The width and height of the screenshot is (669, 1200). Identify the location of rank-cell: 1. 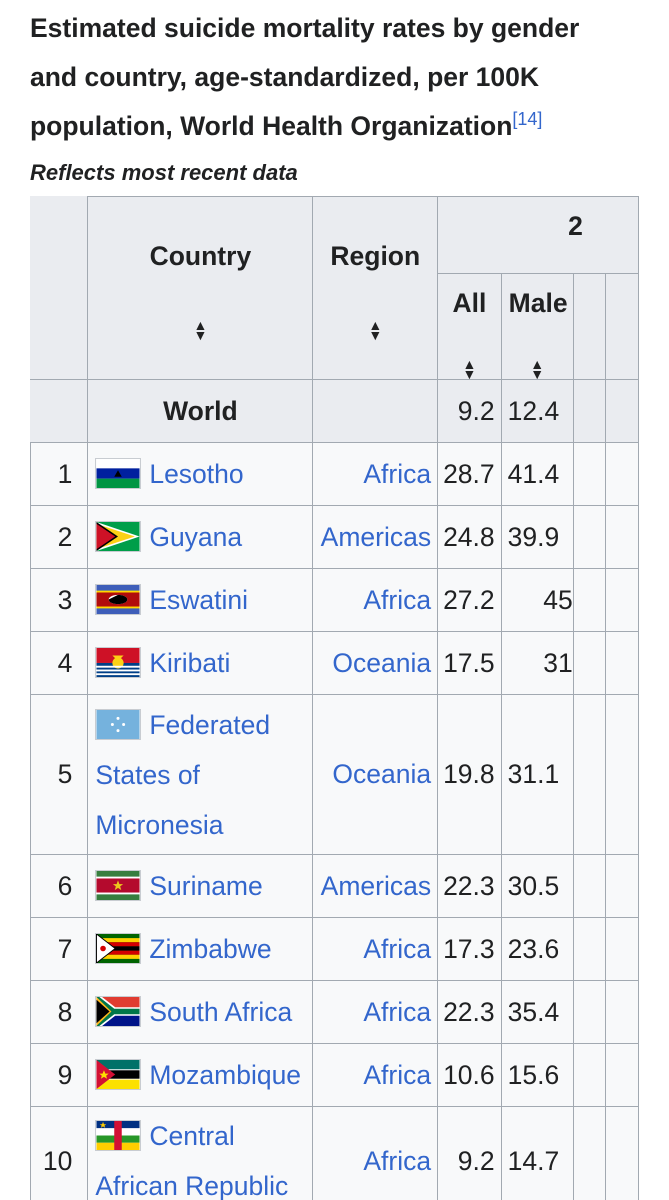
(59, 474).